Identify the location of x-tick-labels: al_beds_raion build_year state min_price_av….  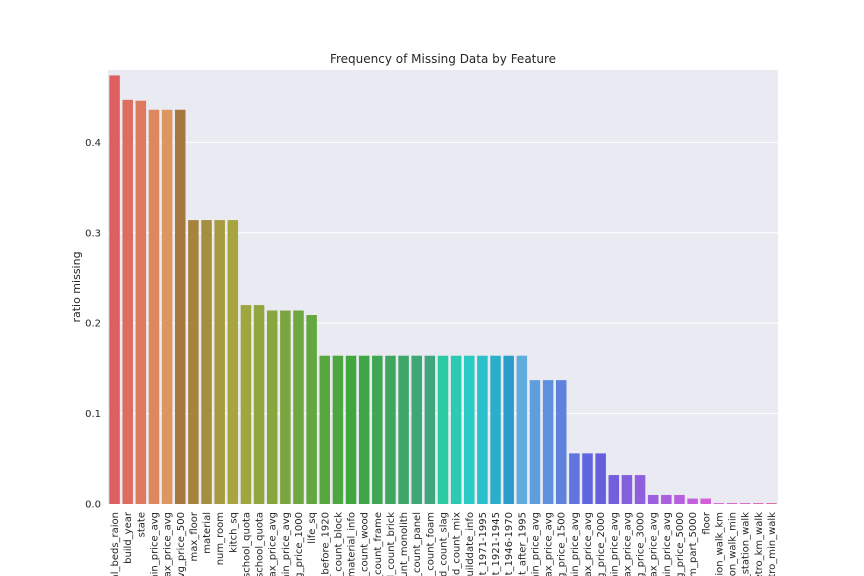
(444, 543).